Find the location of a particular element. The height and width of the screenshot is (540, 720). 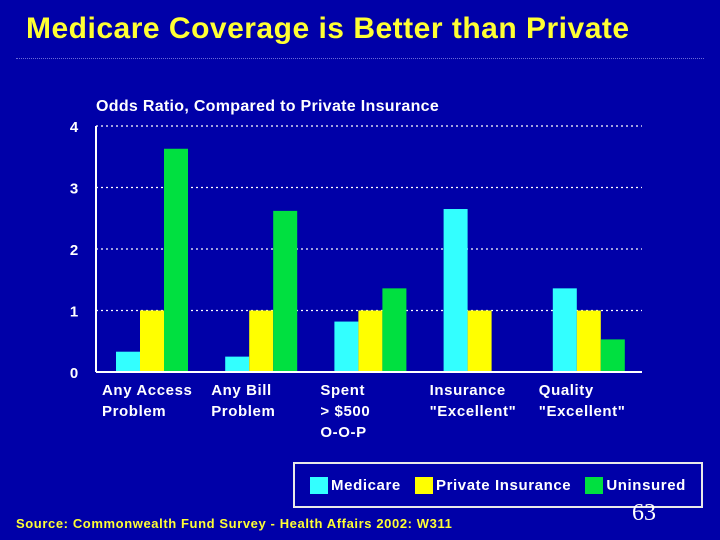

legend-swatch-medicare is located at coordinates (319, 485).